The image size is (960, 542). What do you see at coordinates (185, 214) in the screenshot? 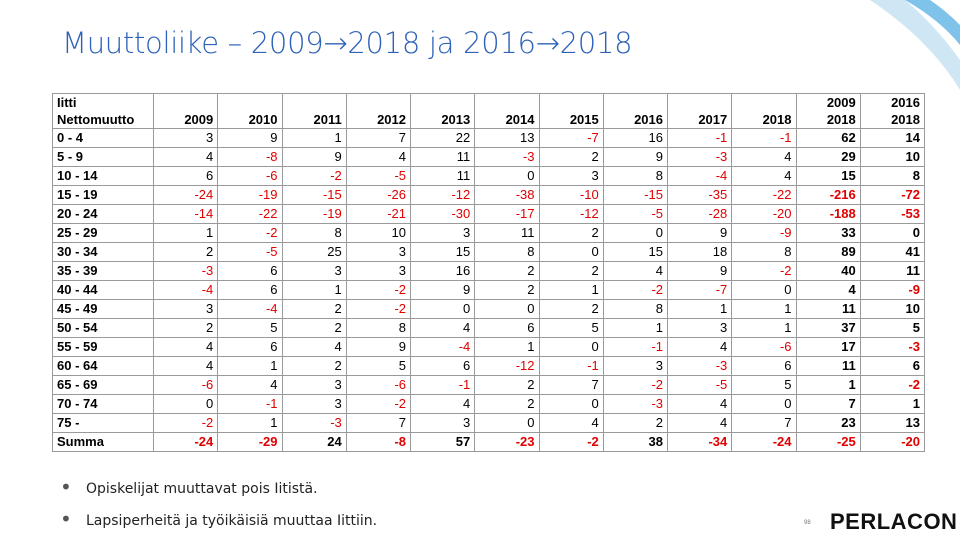
I see `cell: -14` at bounding box center [185, 214].